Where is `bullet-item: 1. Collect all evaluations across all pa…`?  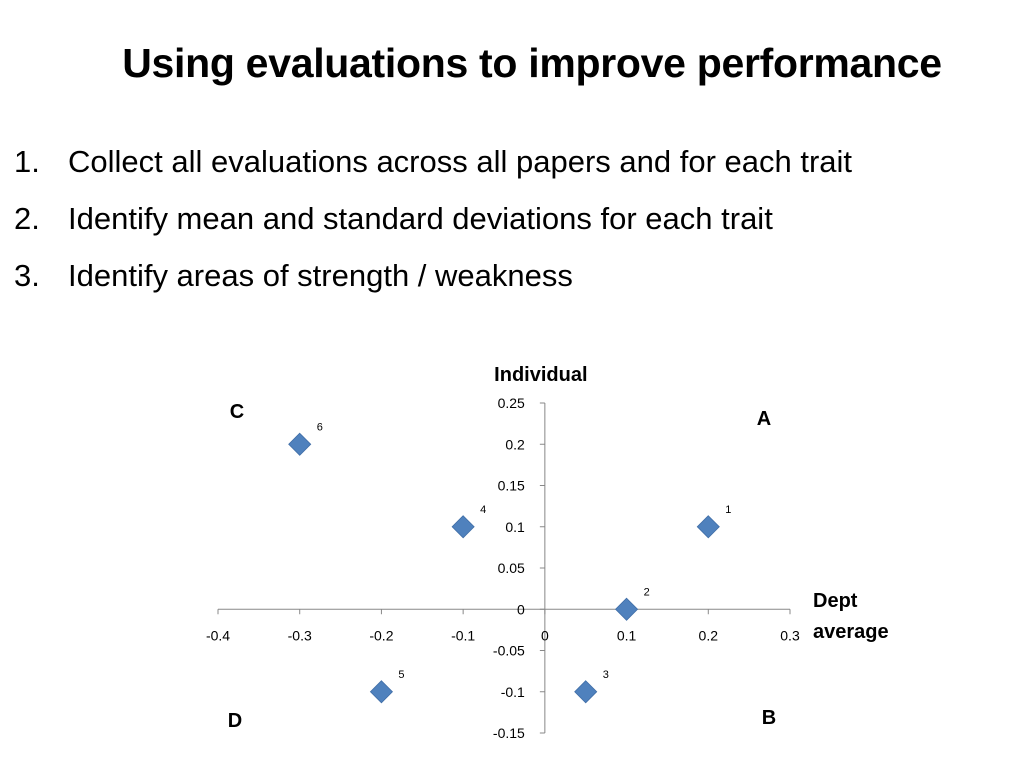
bullet-item: 1. Collect all evaluations across all pa… is located at coordinates (433, 168).